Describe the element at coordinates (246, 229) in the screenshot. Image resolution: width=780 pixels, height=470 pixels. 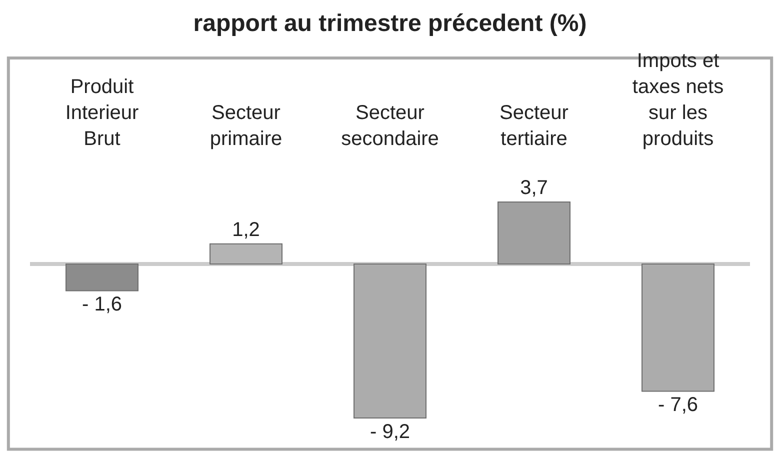
I see `data-label: 1,2` at that location.